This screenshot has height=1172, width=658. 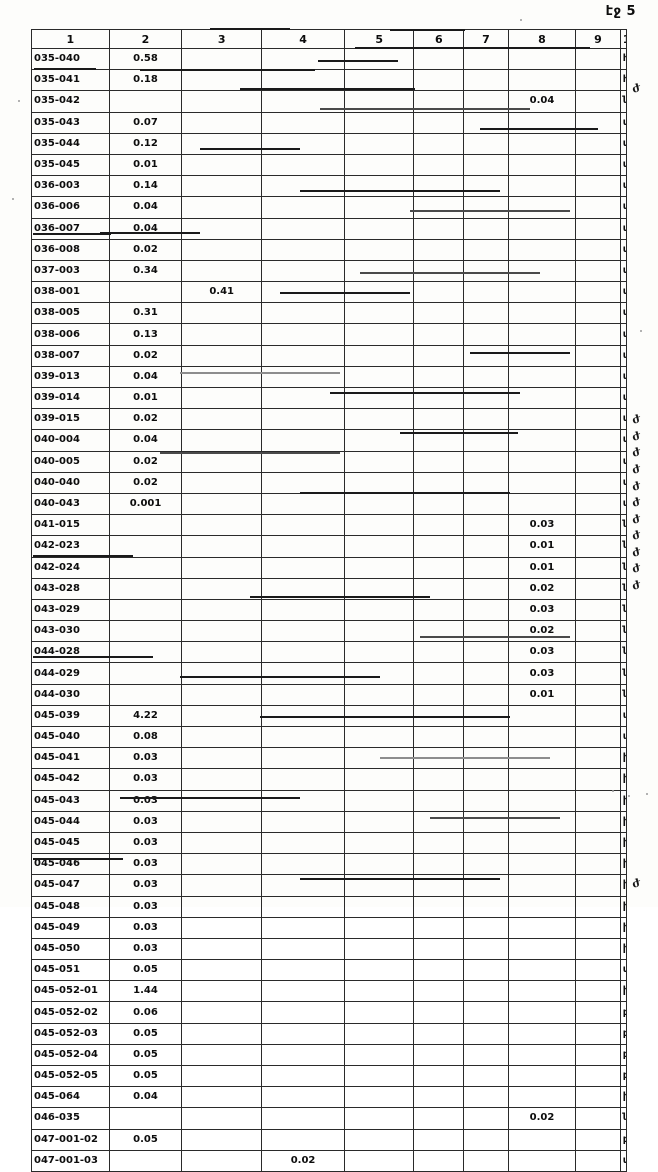 What do you see at coordinates (70, 165) in the screenshot?
I see `parcel-code-cell: 035-045` at bounding box center [70, 165].